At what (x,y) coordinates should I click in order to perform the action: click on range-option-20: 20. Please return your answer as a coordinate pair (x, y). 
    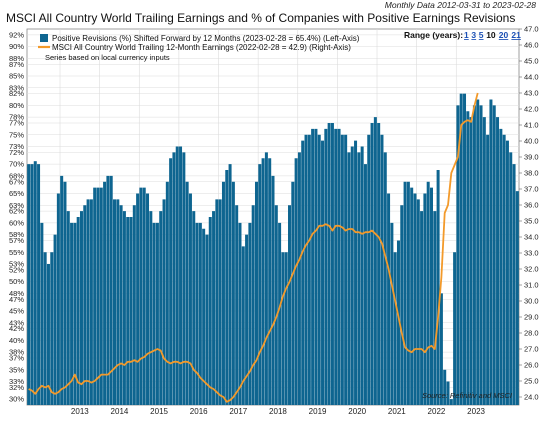
    Looking at the image, I should click on (504, 35).